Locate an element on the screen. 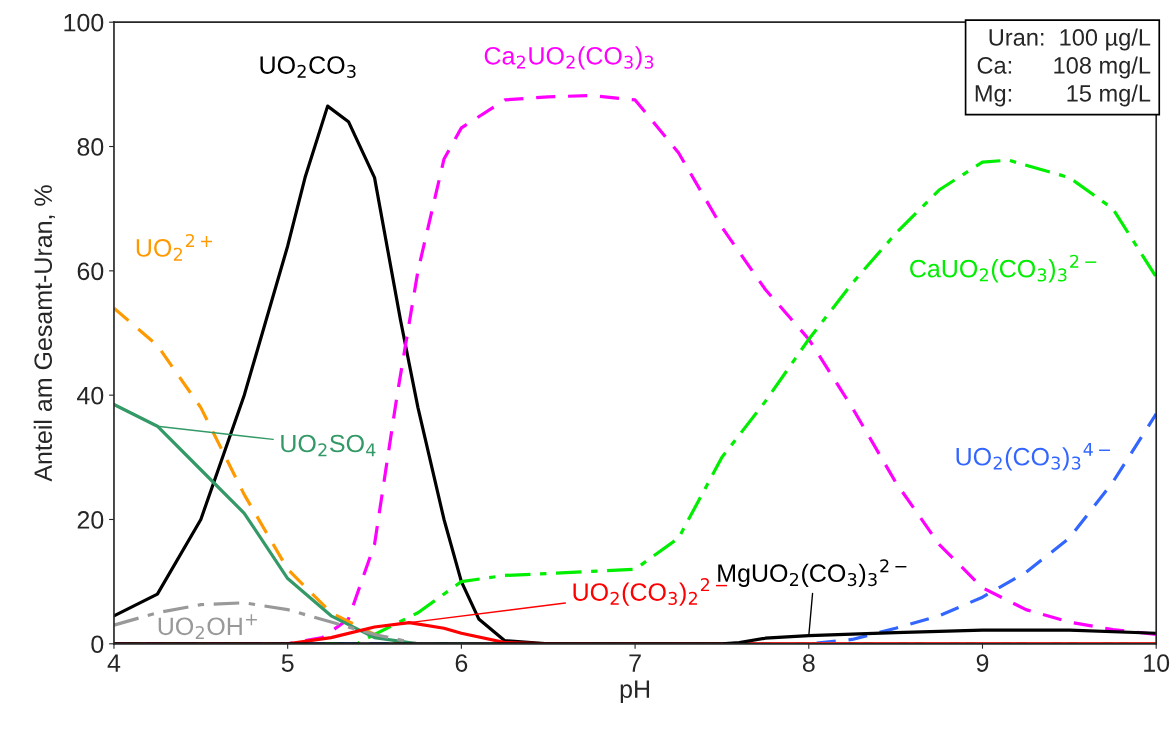 Image resolution: width=1175 pixels, height=740 pixels. x-tick-label: 8 is located at coordinates (808, 663).